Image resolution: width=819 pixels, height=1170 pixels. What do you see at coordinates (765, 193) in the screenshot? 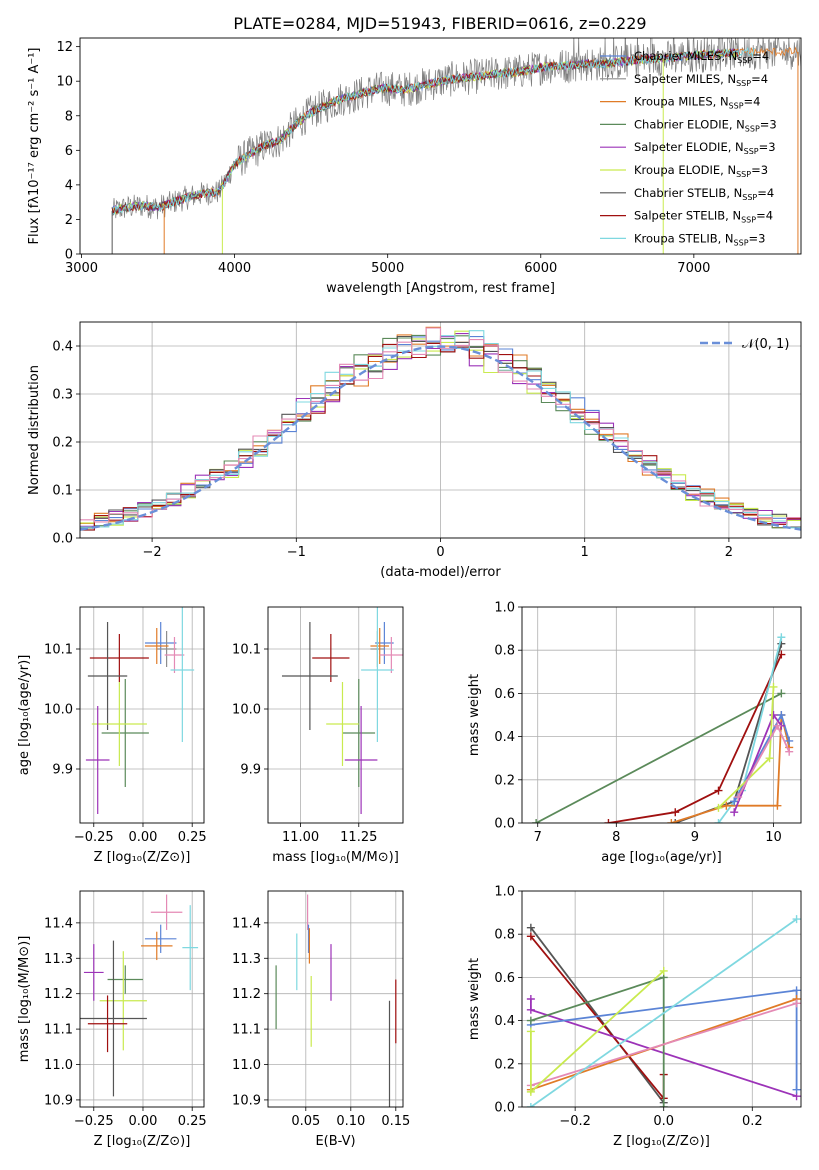
I see `legend-suffix: =4` at bounding box center [765, 193].